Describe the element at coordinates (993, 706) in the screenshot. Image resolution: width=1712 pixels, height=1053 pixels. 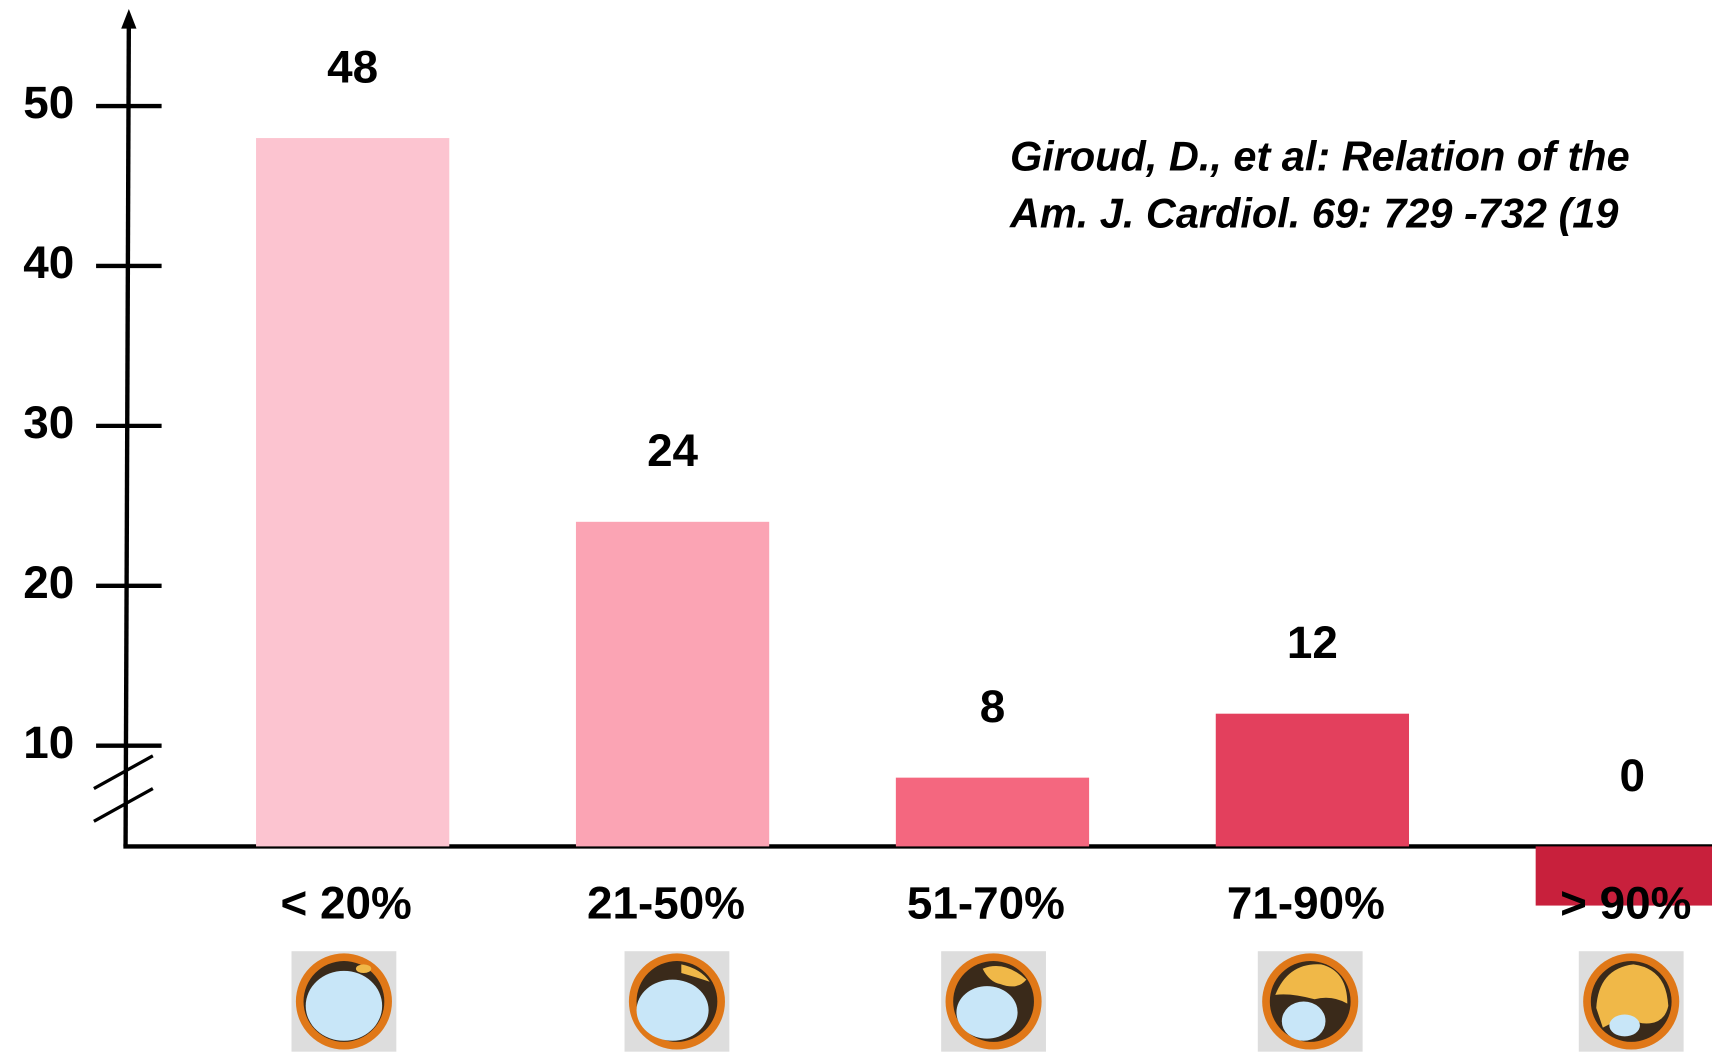
I see `value-label: 8` at that location.